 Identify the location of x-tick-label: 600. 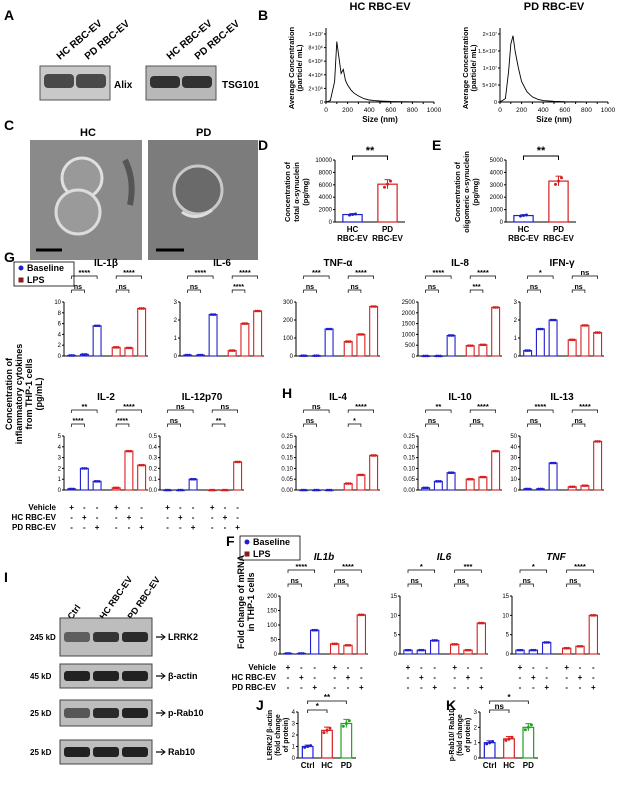
(390, 110).